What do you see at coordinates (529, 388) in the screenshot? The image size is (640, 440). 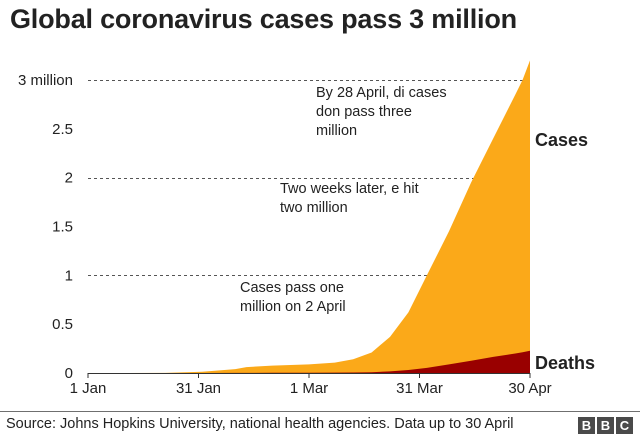 I see `x-tick-label: 30 Apr` at bounding box center [529, 388].